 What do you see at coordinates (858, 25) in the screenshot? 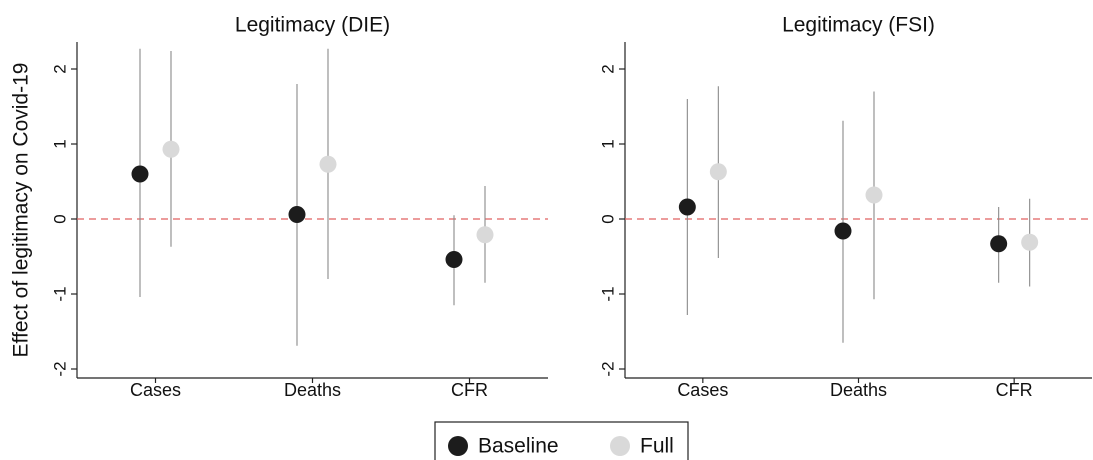
I see `chart-title: Legitimacy (FSI)` at bounding box center [858, 25].